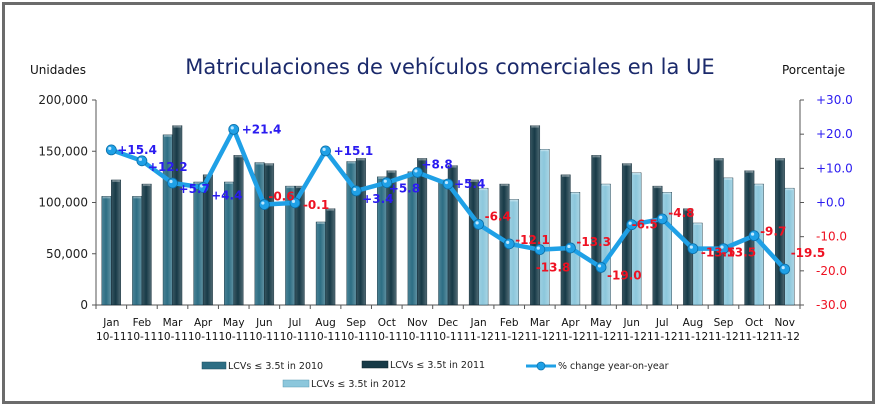 The width and height of the screenshot is (875, 404). Describe the element at coordinates (830, 203) in the screenshot. I see `y2-tick-label: +0.0` at that location.